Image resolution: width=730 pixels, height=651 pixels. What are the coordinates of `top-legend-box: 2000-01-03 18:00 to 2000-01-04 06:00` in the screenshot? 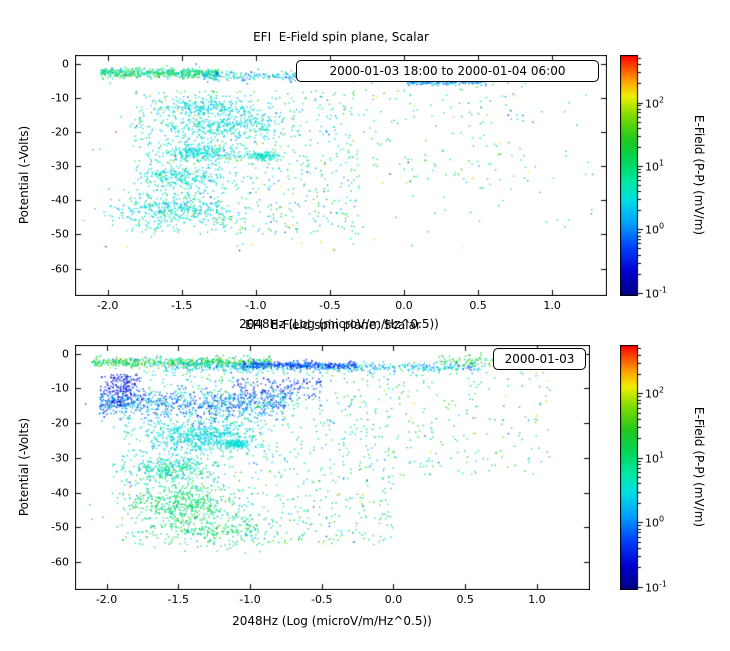 It's located at (447, 71).